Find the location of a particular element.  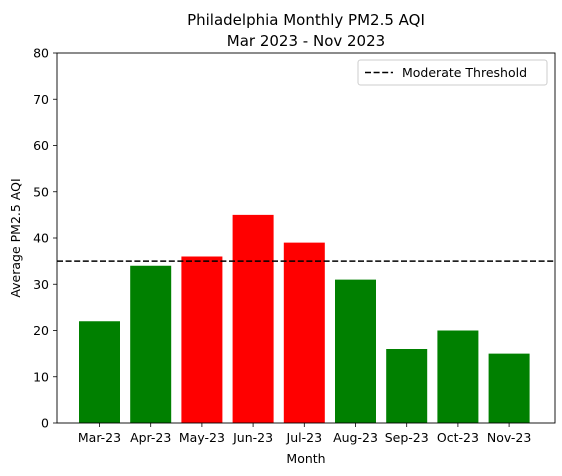

x-tick-label: Oct-23 is located at coordinates (458, 437).